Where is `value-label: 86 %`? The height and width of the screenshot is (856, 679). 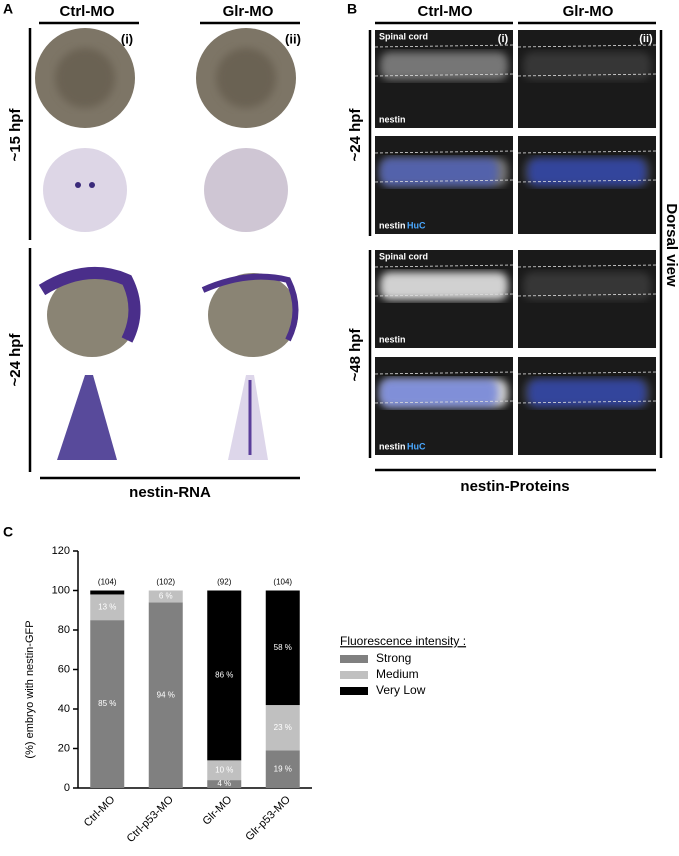 value-label: 86 % is located at coordinates (224, 675).